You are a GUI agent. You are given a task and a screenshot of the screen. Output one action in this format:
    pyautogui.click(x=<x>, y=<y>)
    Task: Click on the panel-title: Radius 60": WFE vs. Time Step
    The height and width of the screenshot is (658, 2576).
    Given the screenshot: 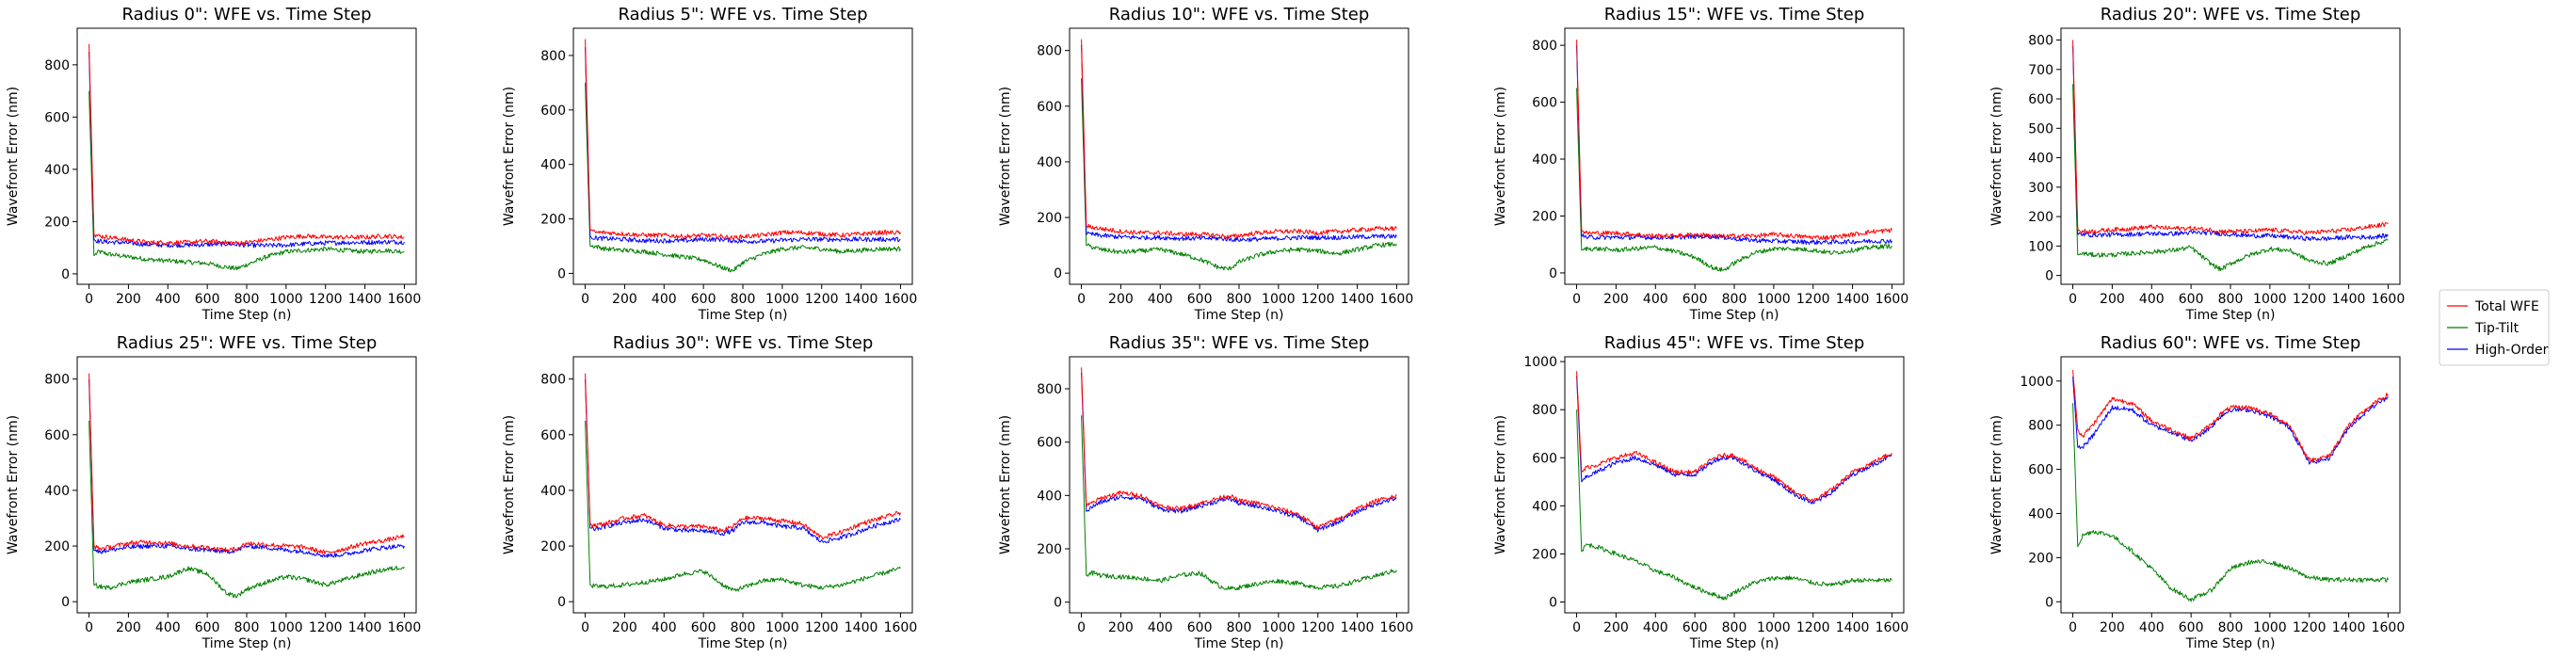 What is the action you would take?
    pyautogui.click(x=2231, y=343)
    